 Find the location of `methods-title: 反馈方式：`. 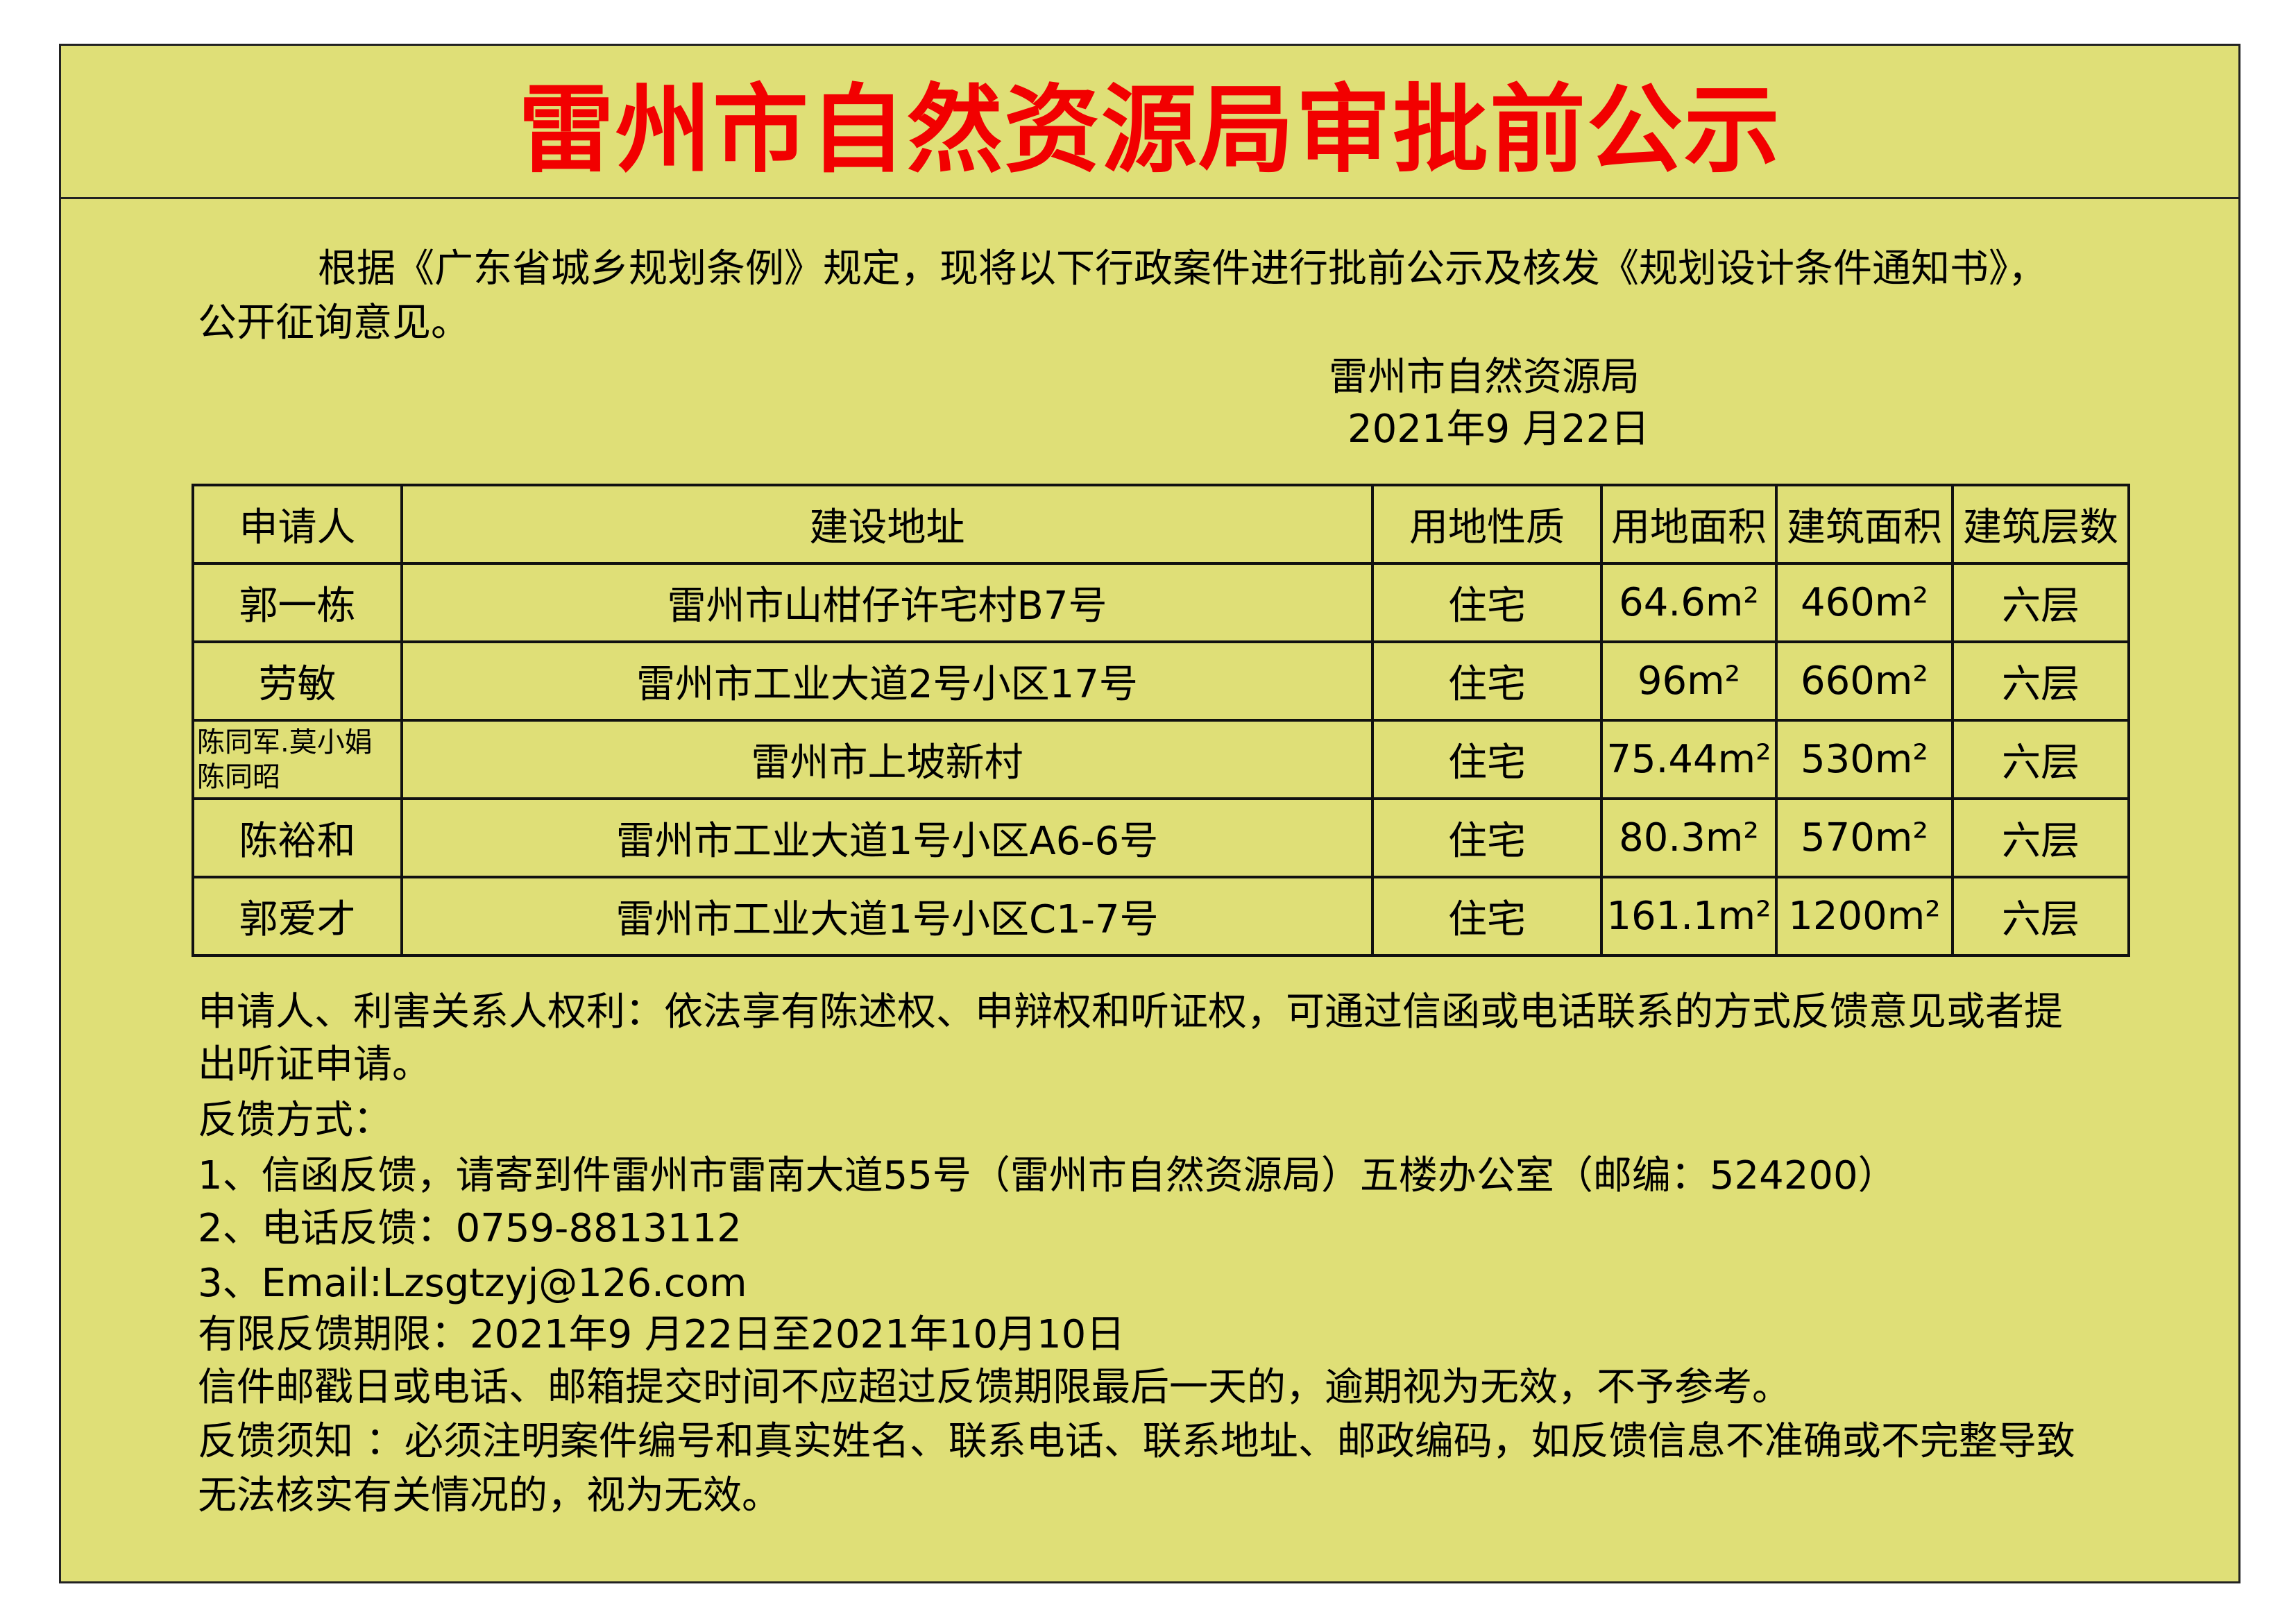

methods-title: 反馈方式： is located at coordinates (295, 1120).